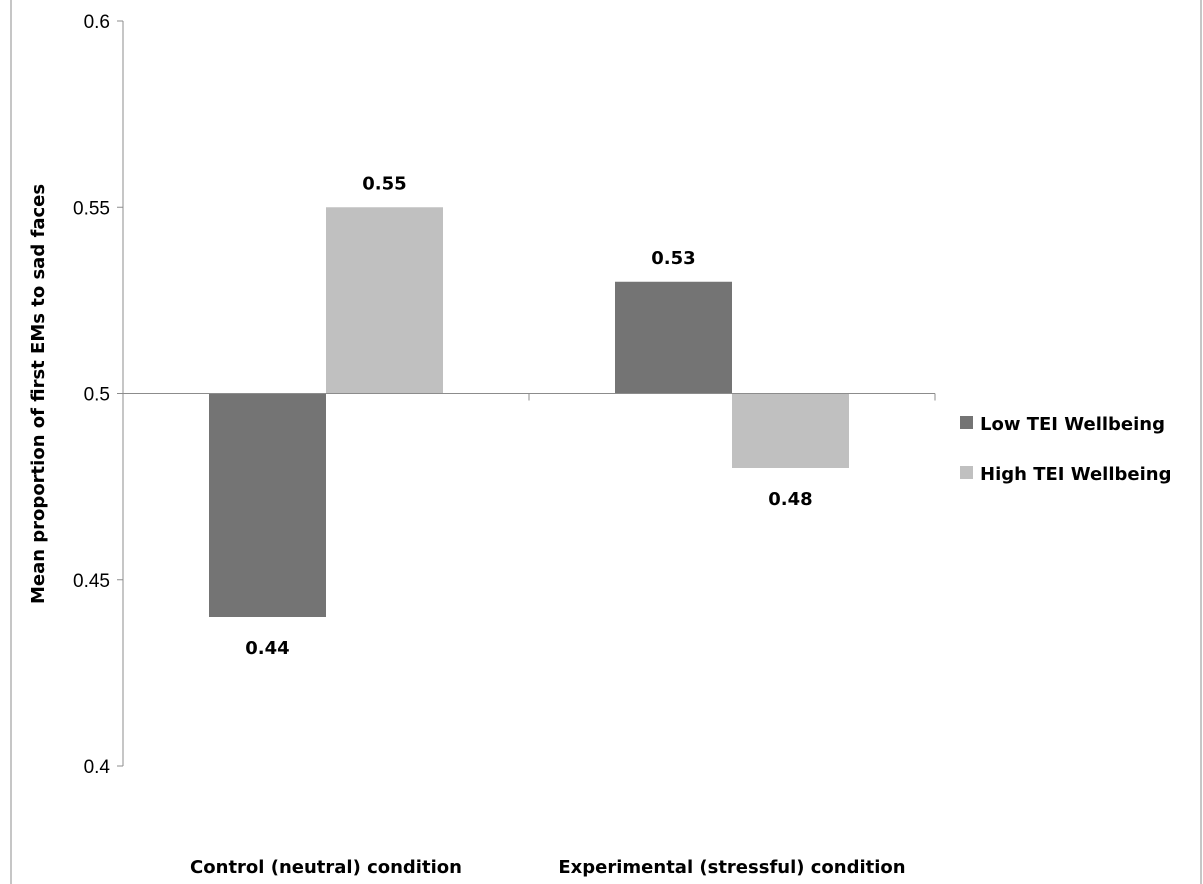  What do you see at coordinates (97, 767) in the screenshot?
I see `y-tick-label: 0.4` at bounding box center [97, 767].